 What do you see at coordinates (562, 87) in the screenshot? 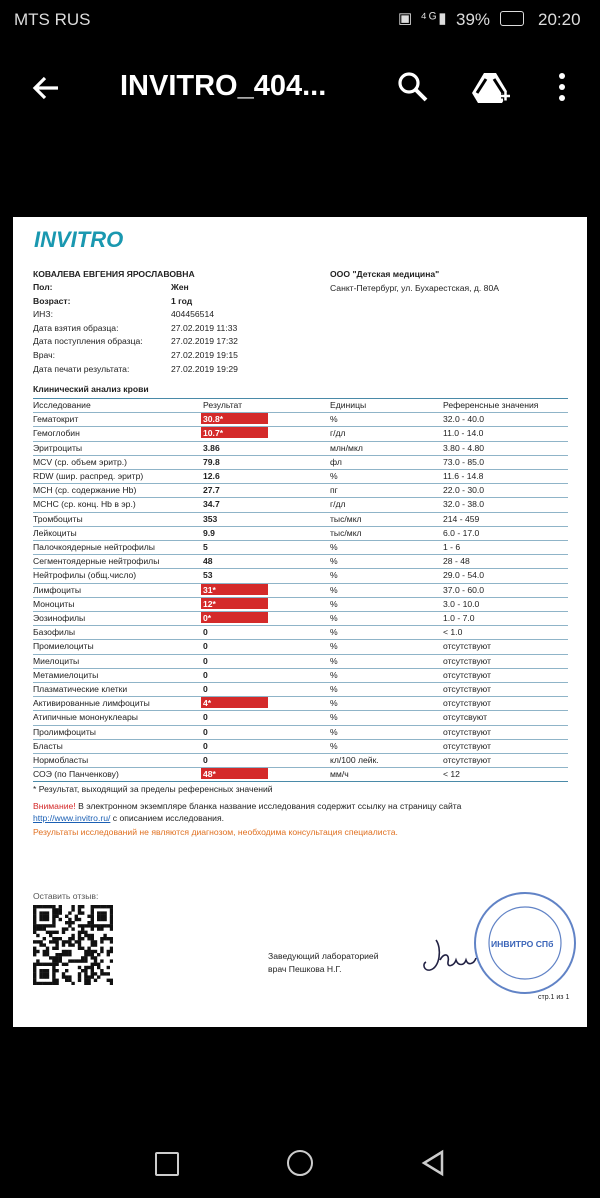
I see `menu-button` at bounding box center [562, 87].